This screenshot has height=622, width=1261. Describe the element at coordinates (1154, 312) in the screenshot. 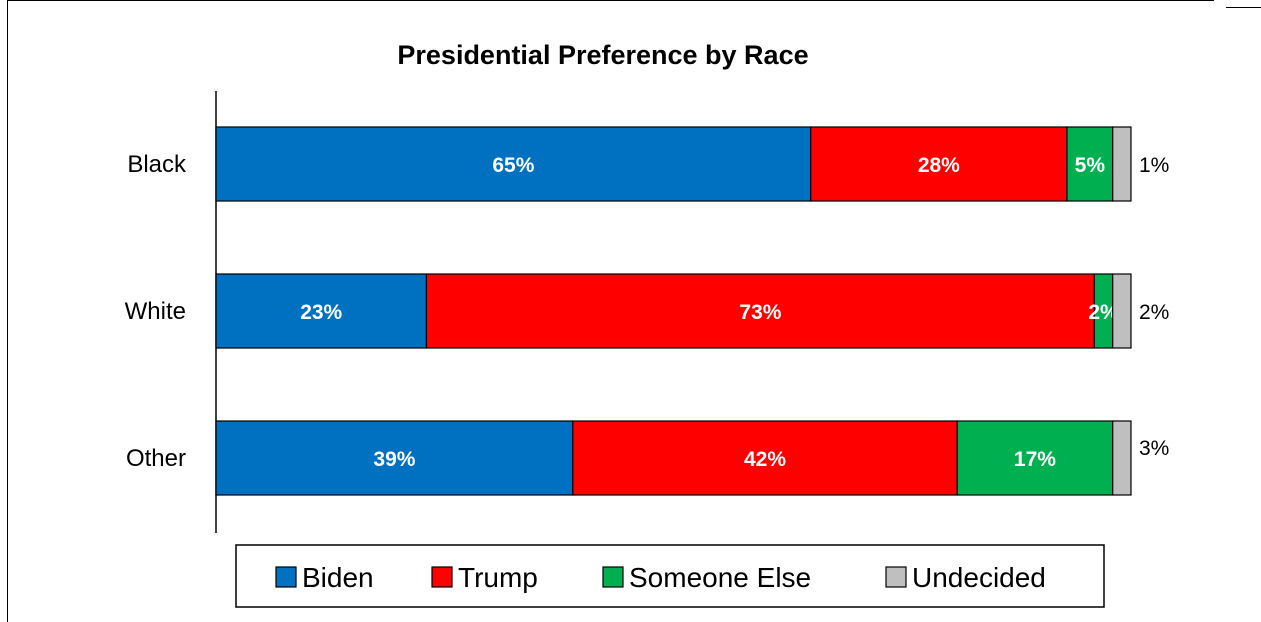

I see `data-label-white-undecided: 2%` at that location.